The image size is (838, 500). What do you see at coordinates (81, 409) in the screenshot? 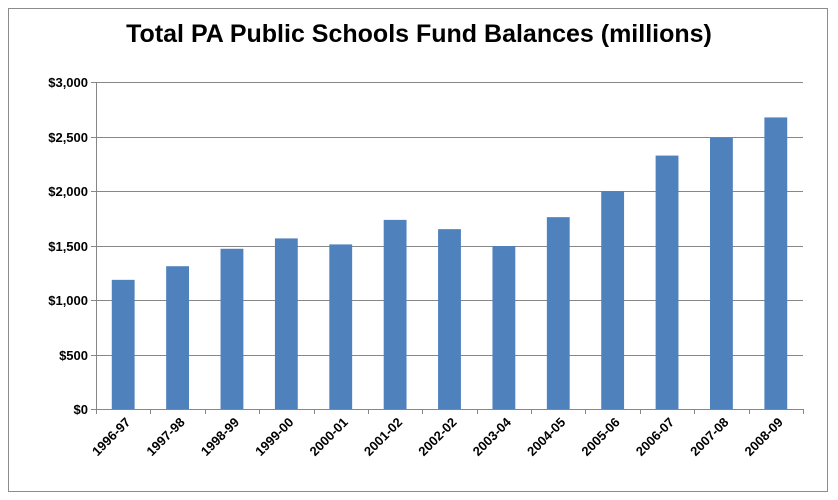
I see `y-tick-label: $0` at bounding box center [81, 409].